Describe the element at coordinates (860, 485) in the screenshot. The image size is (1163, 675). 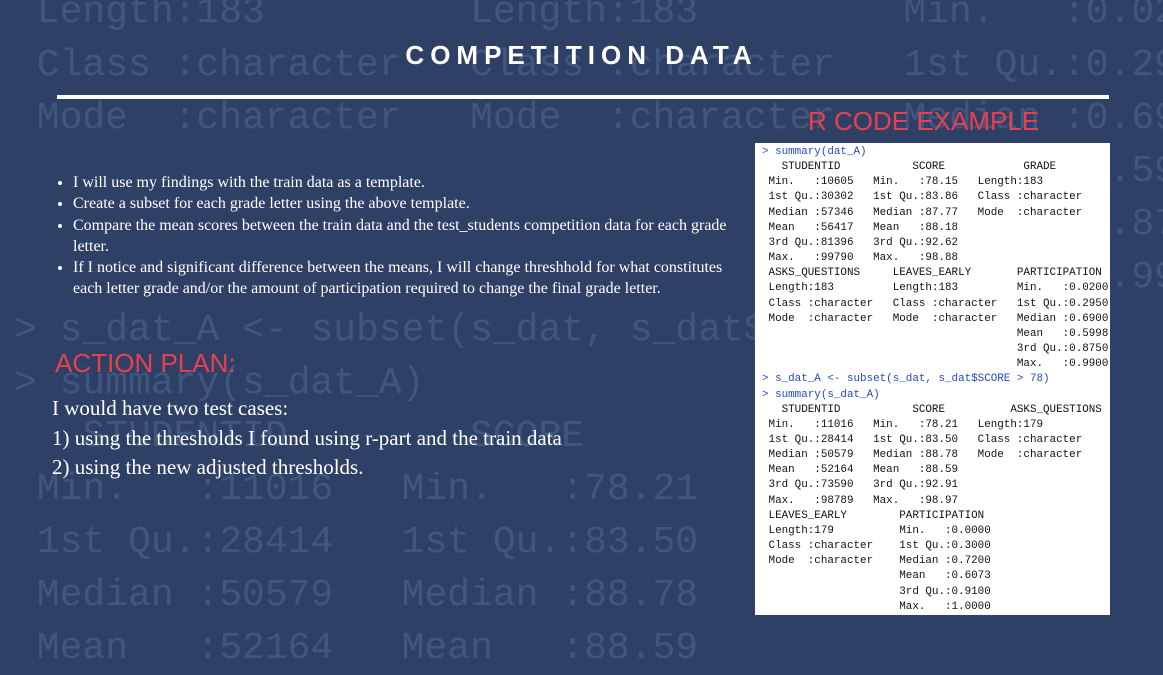
I see `code-line: 3rd Qu.:73590 3rd Qu.:92.91` at that location.